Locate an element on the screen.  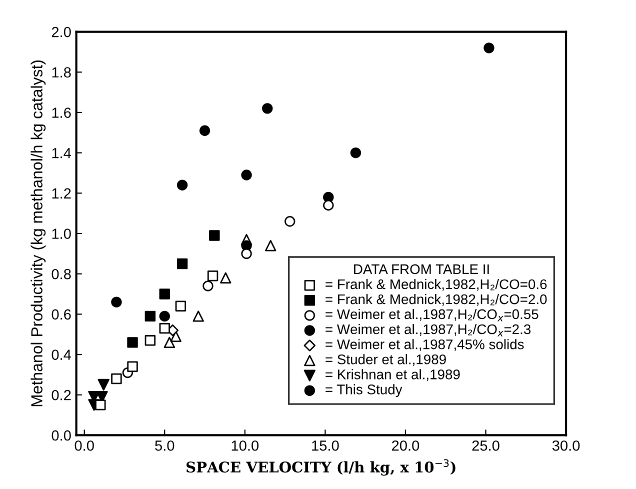
legend-label: = Krishnan et al.,1989 is located at coordinates (393, 375).